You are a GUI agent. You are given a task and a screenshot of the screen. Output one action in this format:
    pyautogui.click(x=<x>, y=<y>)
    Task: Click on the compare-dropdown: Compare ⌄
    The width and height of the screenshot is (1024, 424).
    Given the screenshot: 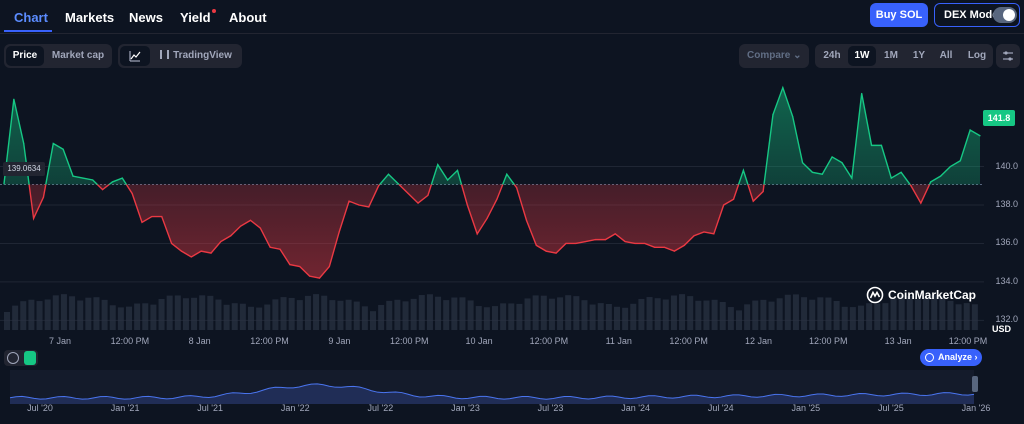 What is the action you would take?
    pyautogui.click(x=774, y=56)
    